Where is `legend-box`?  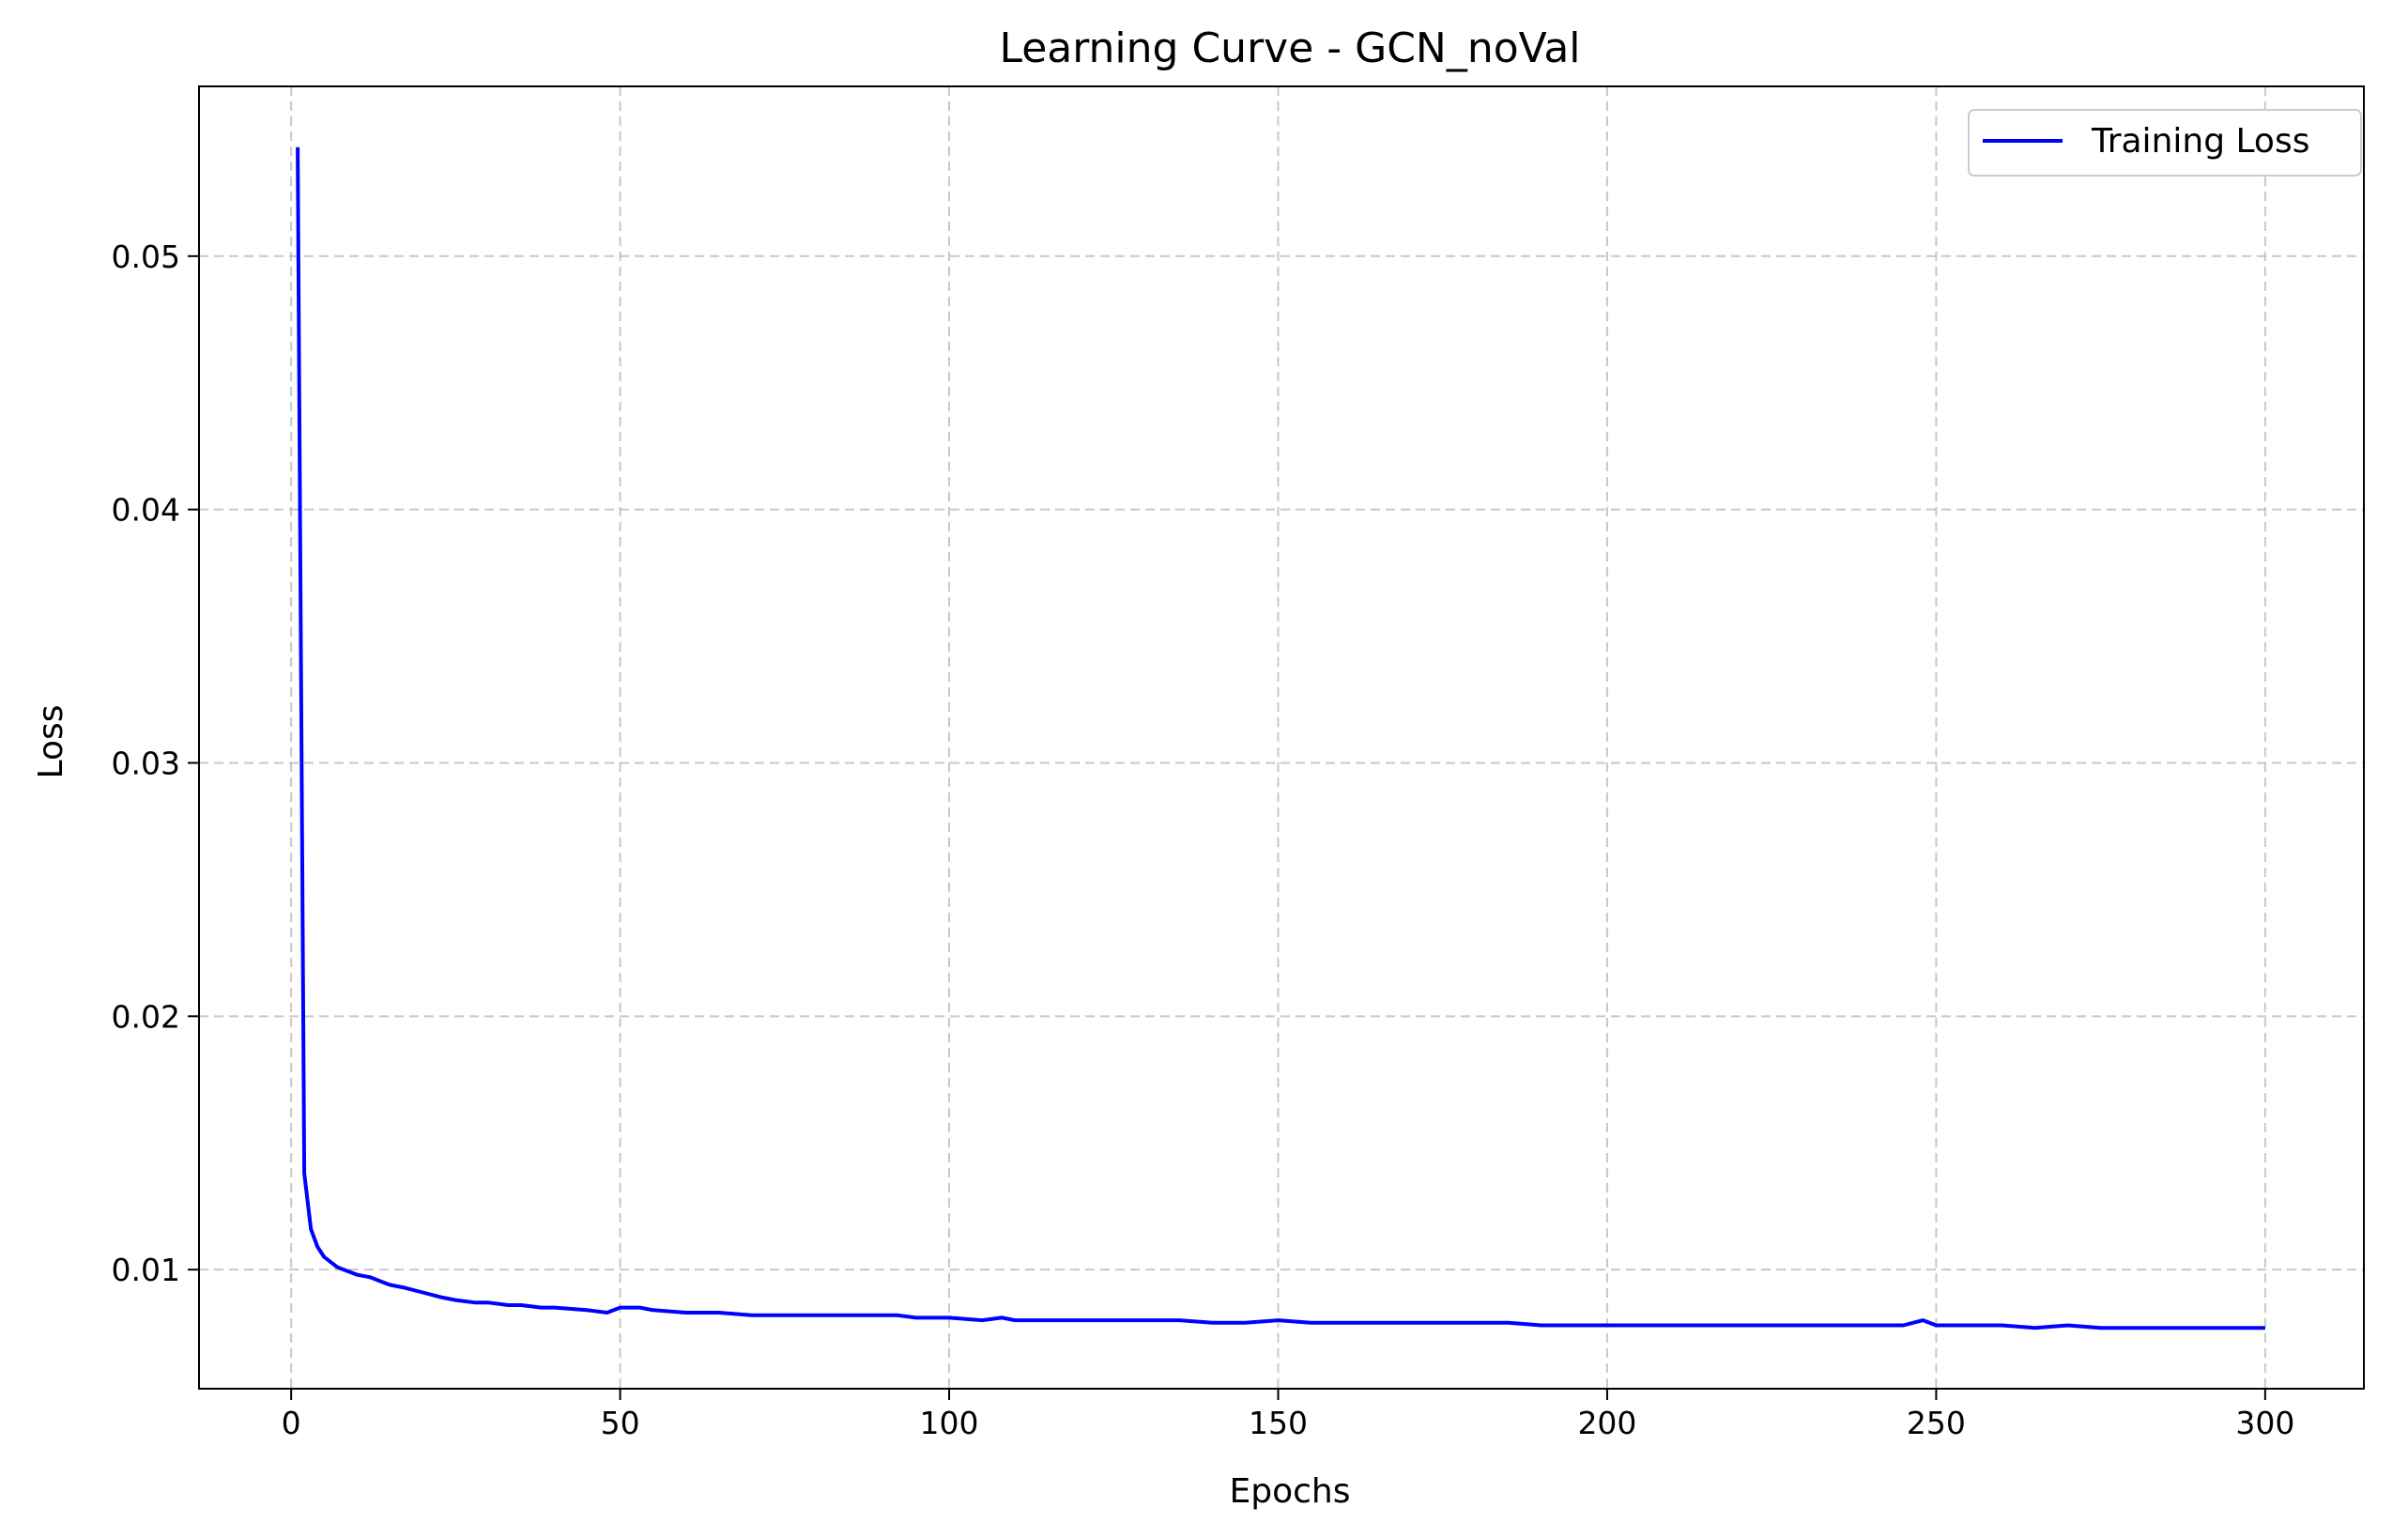 legend-box is located at coordinates (2165, 143).